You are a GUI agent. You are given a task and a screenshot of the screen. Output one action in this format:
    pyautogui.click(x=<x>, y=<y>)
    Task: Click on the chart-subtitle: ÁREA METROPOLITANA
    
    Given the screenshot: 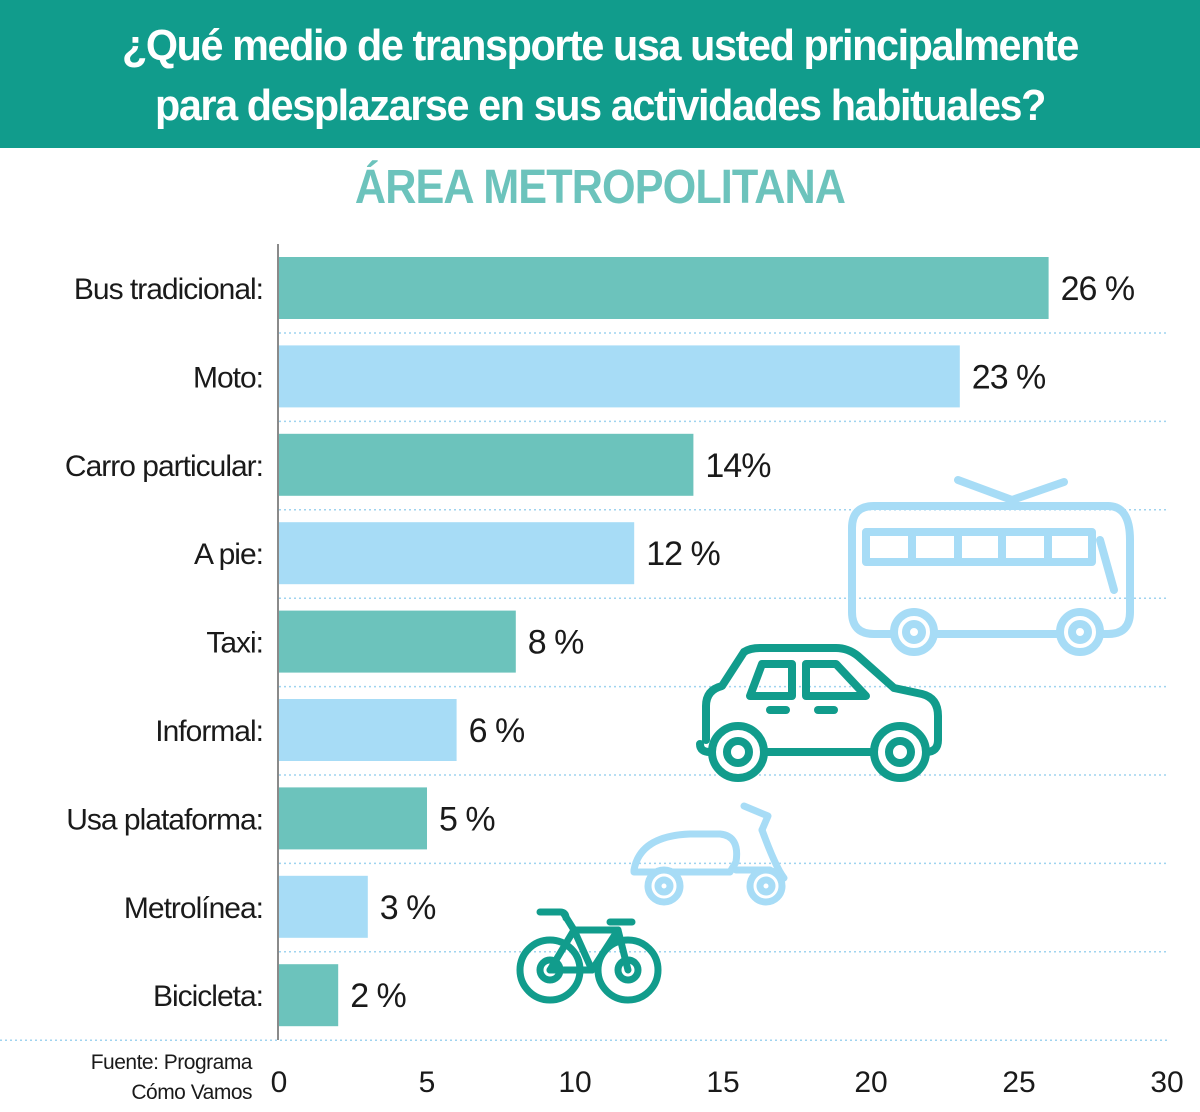 What is the action you would take?
    pyautogui.click(x=600, y=187)
    